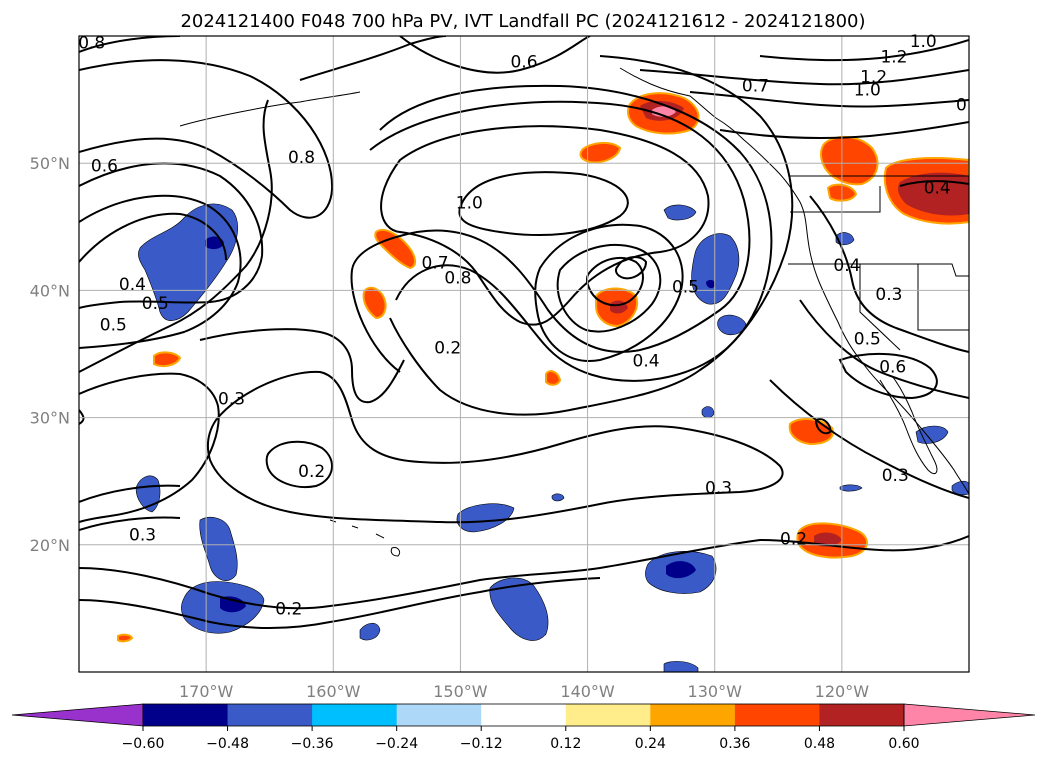 The image size is (1047, 765). I want to click on lon-tick-label: 160°W, so click(333, 691).